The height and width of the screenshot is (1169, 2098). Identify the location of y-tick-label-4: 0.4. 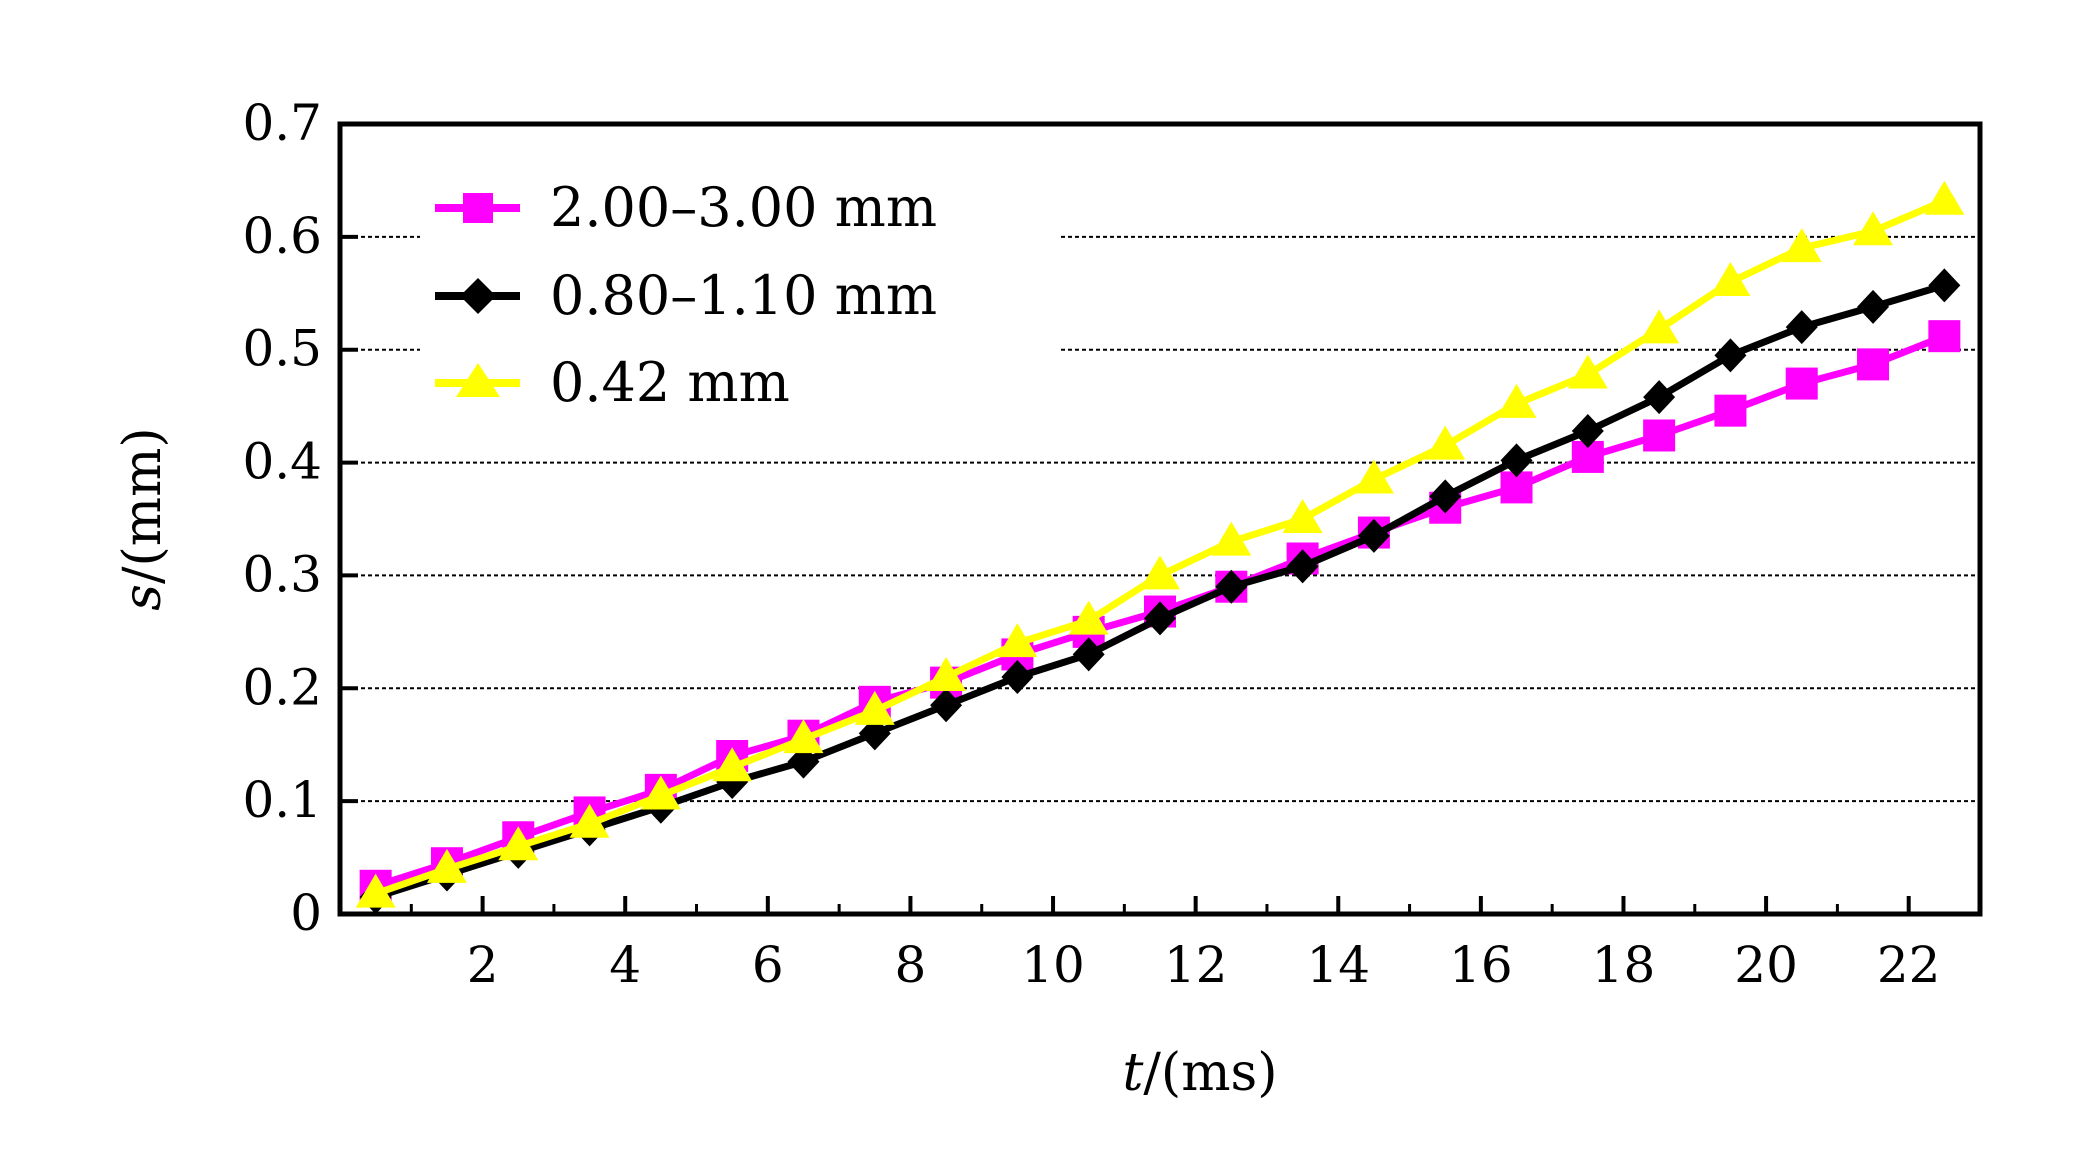
(282, 462).